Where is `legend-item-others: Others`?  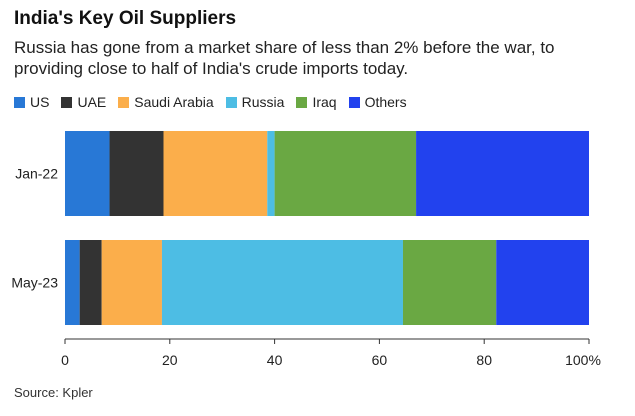 legend-item-others: Others is located at coordinates (377, 102).